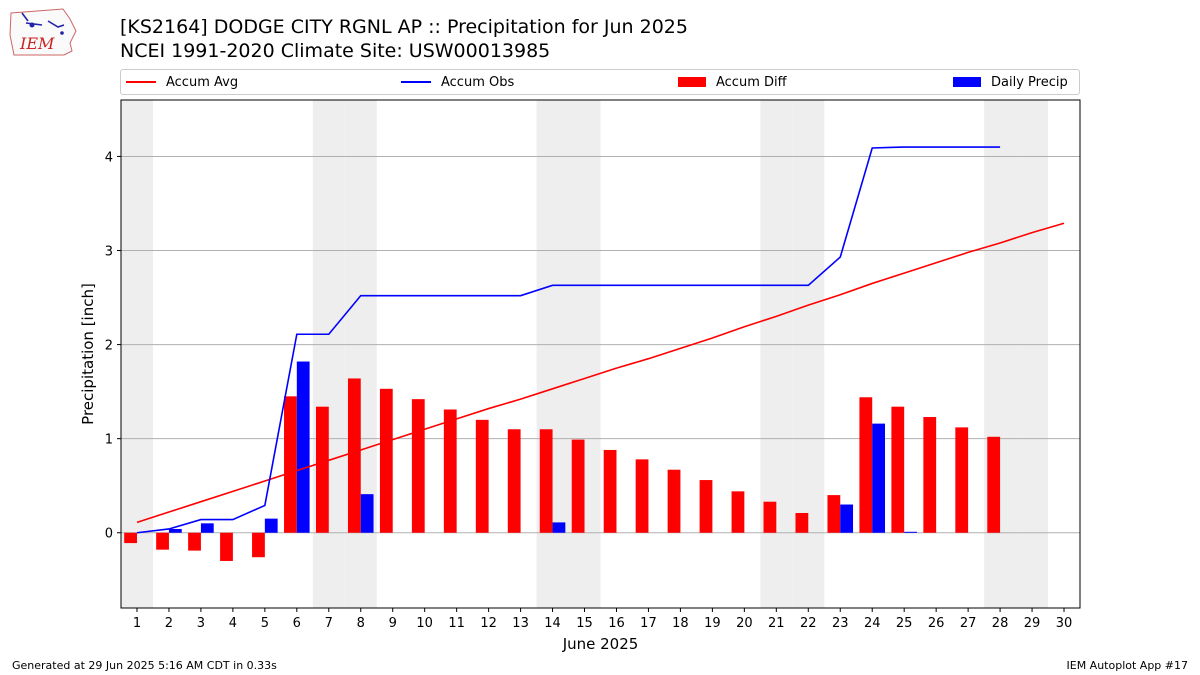  Describe the element at coordinates (692, 82) in the screenshot. I see `legend-swatch-accum-diff` at that location.